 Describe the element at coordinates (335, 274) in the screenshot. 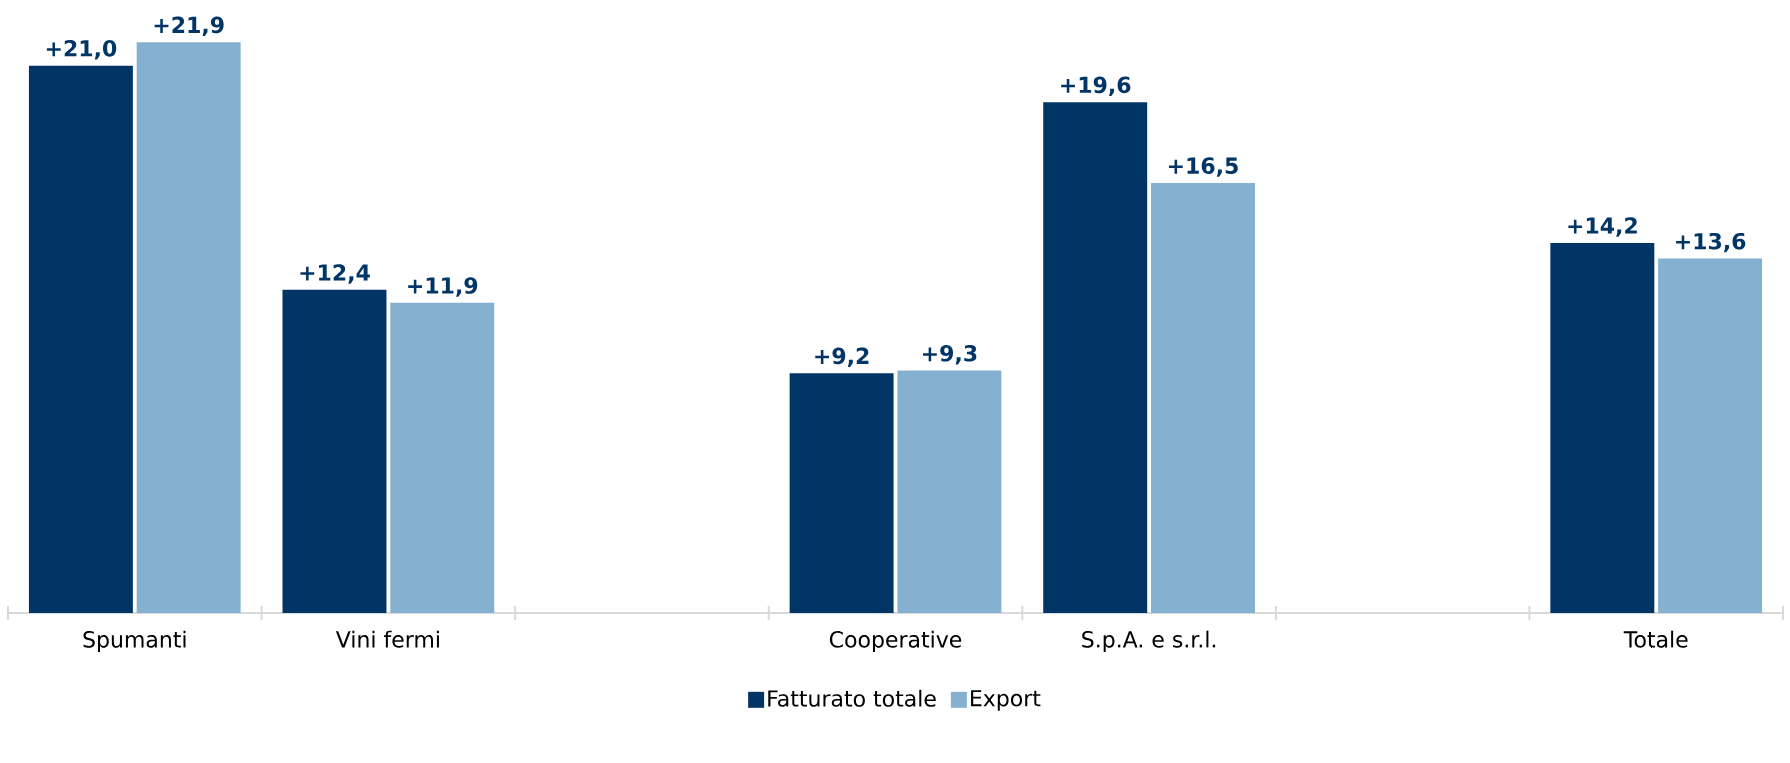

I see `data-label: +12,4` at that location.